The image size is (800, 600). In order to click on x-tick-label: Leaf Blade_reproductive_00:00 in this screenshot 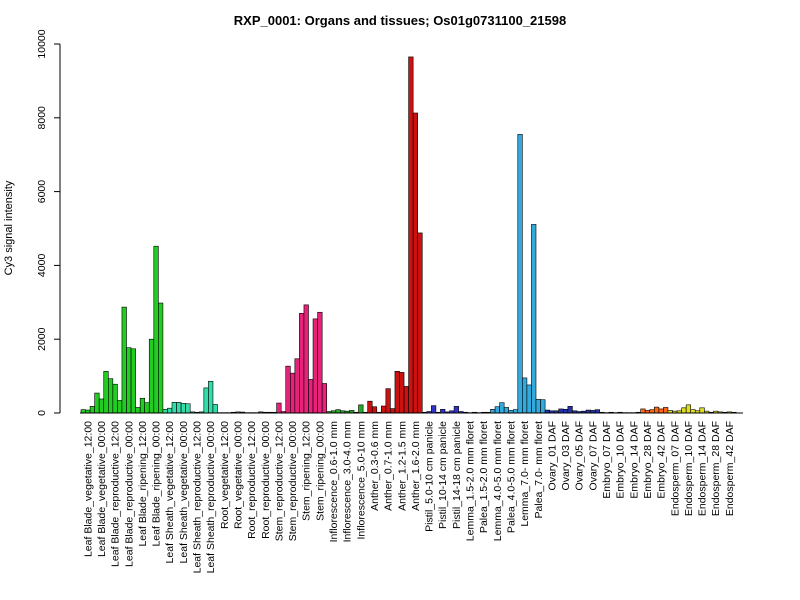, I will do `click(129, 494)`.